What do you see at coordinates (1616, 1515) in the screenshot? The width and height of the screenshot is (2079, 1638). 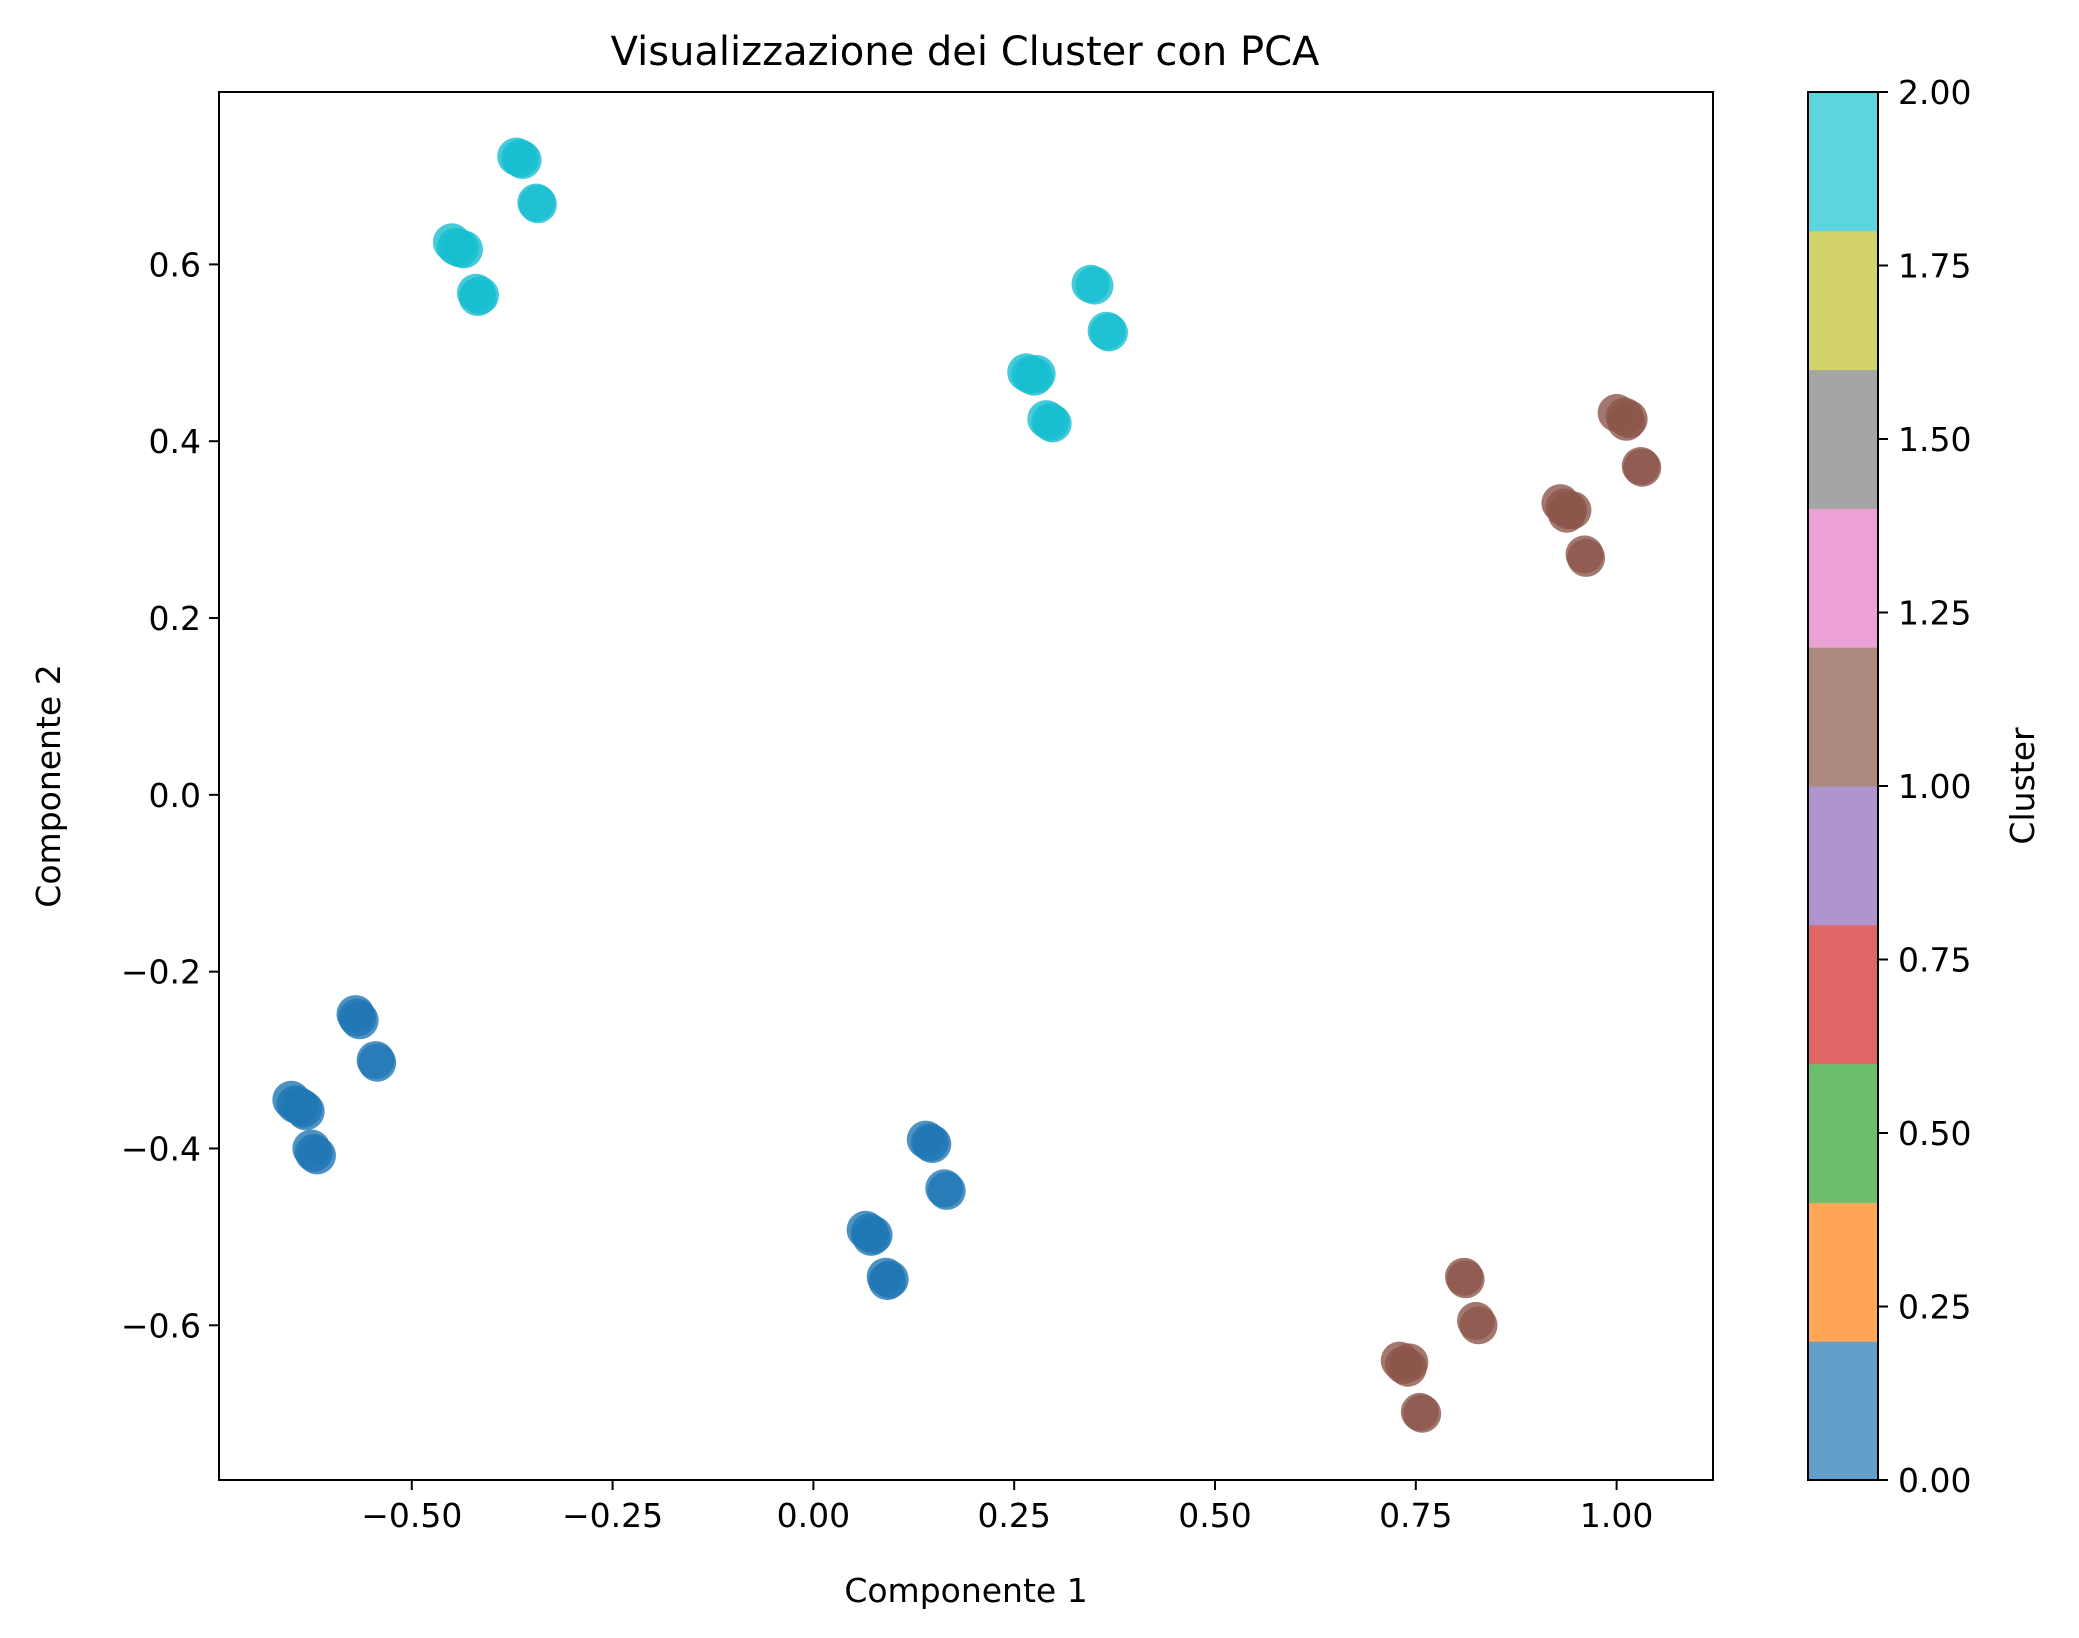 I see `x-tick-label: 1.00` at bounding box center [1616, 1515].